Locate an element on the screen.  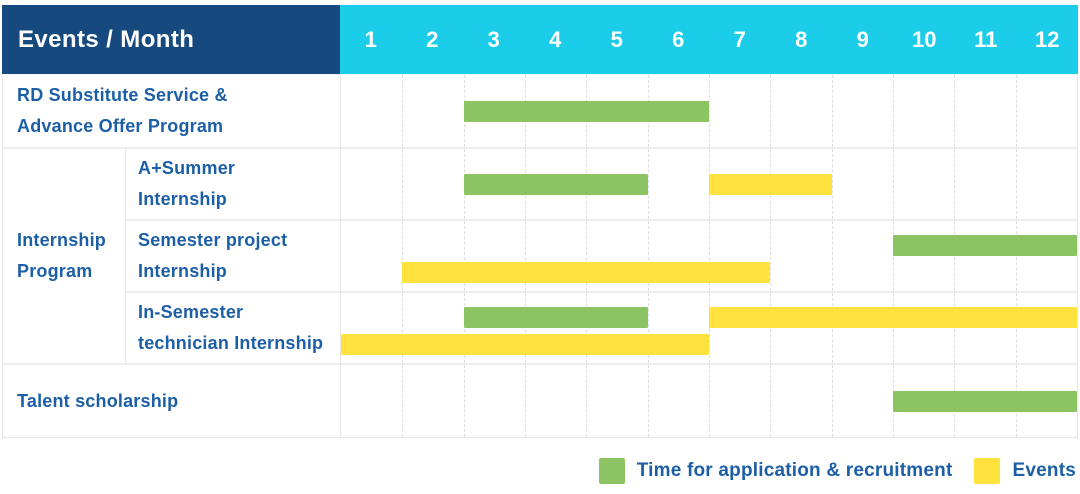
row-label-talent-scholarship: Talent scholarship is located at coordinates (172, 401).